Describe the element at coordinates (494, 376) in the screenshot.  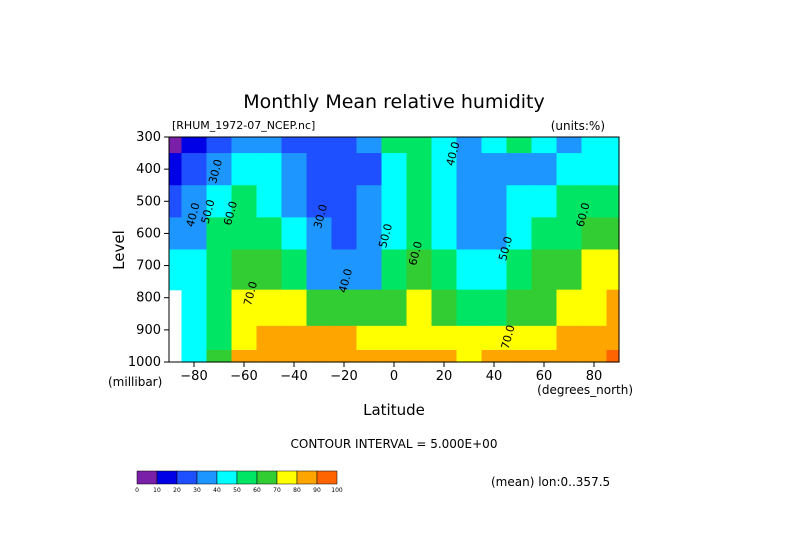
I see `x-tick-label: 40` at that location.